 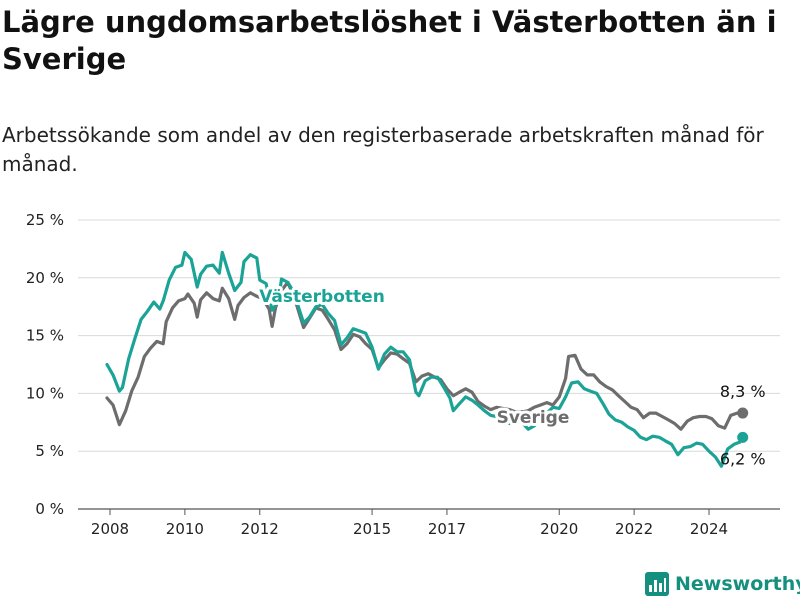 What do you see at coordinates (45, 364) in the screenshot?
I see `y-axis-ticks: 0 % 5 % 10 % 15 % 20 % 25 %` at bounding box center [45, 364].